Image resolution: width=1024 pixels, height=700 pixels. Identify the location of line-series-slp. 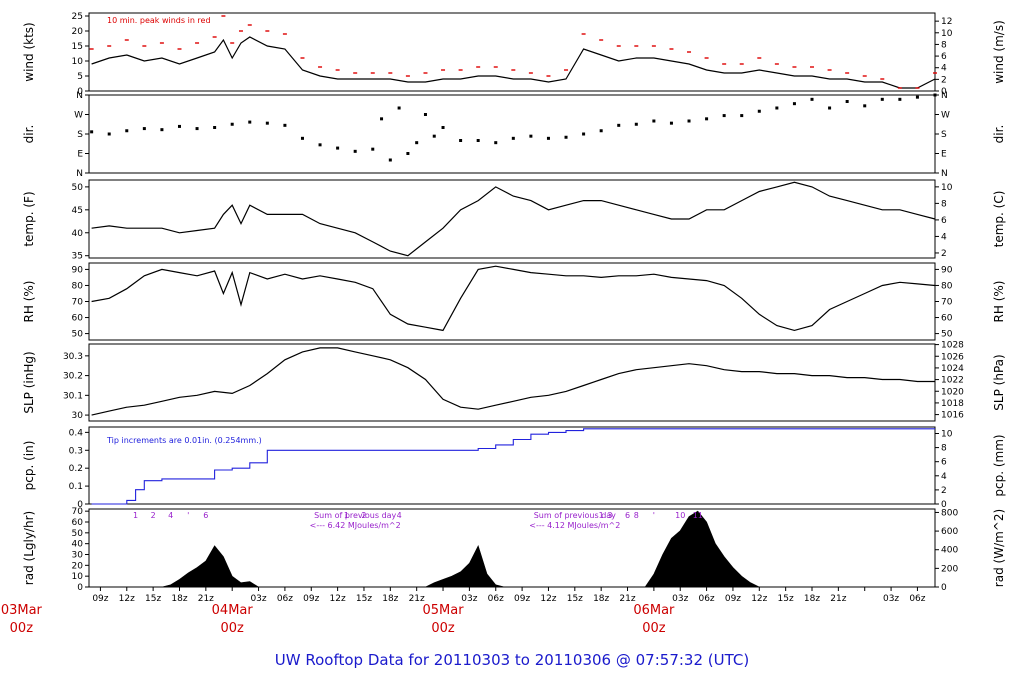
(513, 381).